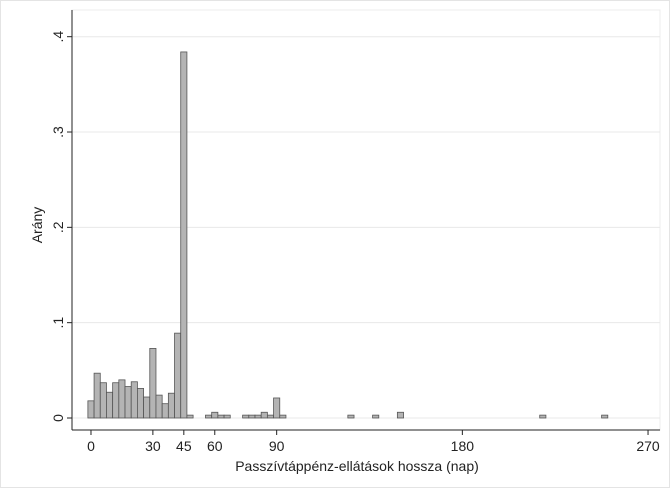 The image size is (670, 493). What do you see at coordinates (153, 446) in the screenshot?
I see `x-tick-label: 30` at bounding box center [153, 446].